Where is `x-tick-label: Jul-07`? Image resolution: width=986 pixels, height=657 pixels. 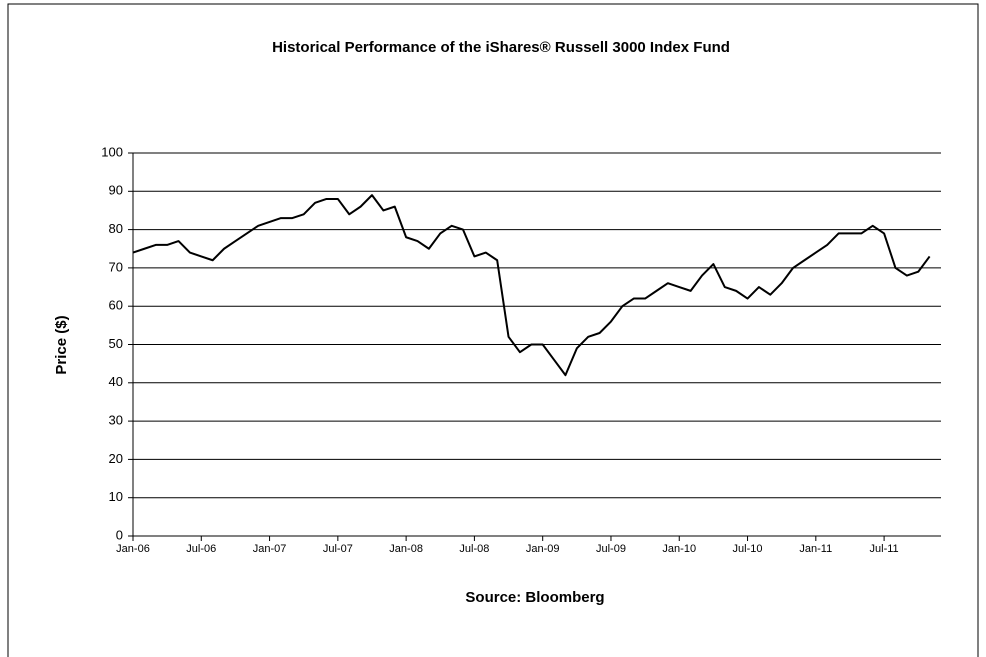 x-tick-label: Jul-07 is located at coordinates (338, 549).